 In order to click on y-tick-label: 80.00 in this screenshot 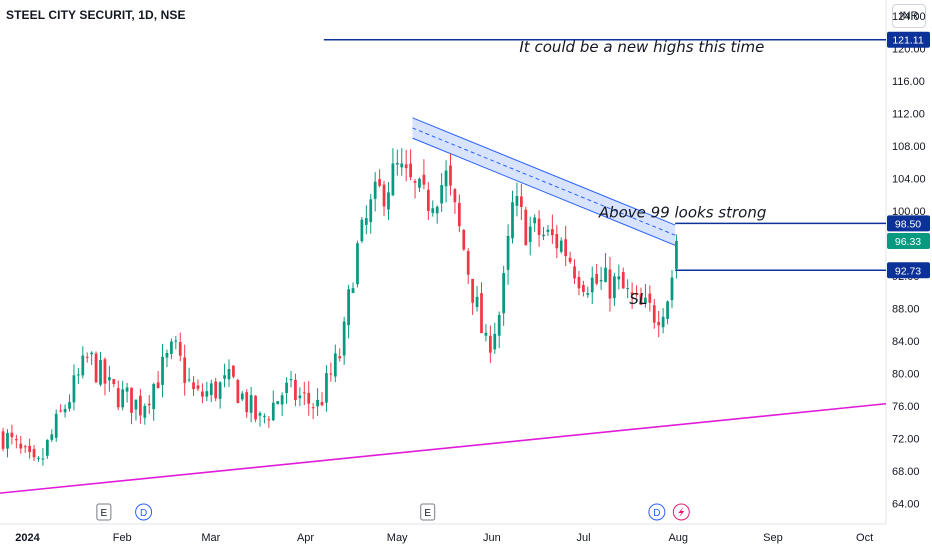, I will do `click(906, 375)`.